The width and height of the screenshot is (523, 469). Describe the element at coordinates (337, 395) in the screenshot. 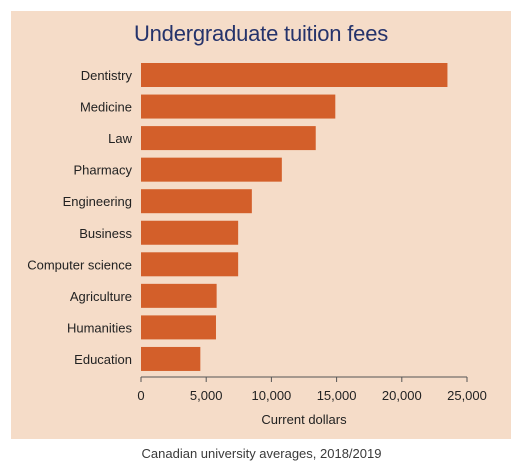

I see `x-tick-label: 15,000` at that location.